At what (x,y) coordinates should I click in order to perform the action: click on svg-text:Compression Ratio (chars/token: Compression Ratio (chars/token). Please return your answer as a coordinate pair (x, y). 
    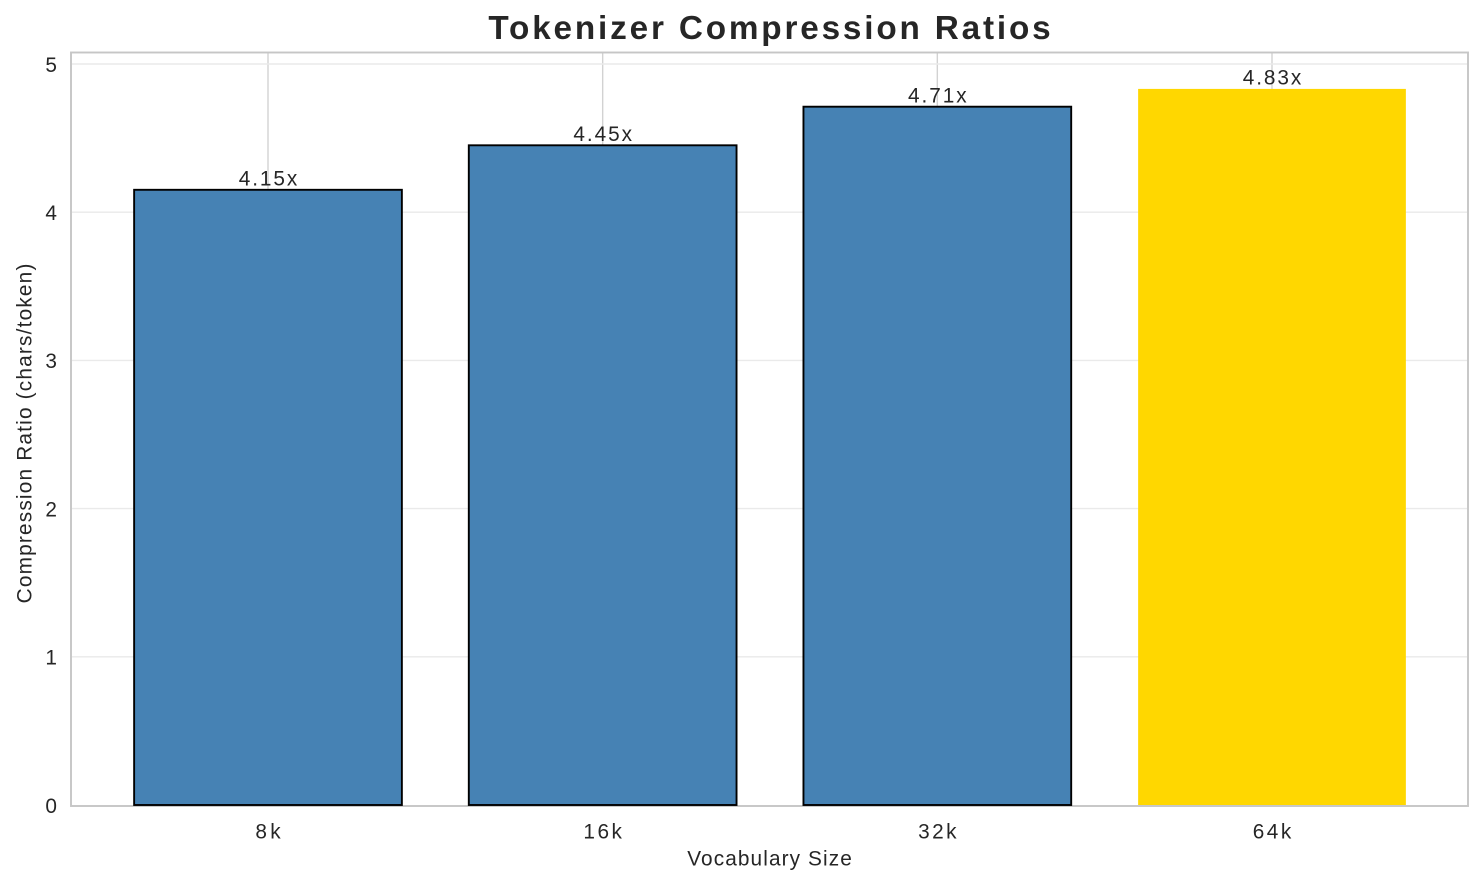
    Looking at the image, I should click on (25, 434).